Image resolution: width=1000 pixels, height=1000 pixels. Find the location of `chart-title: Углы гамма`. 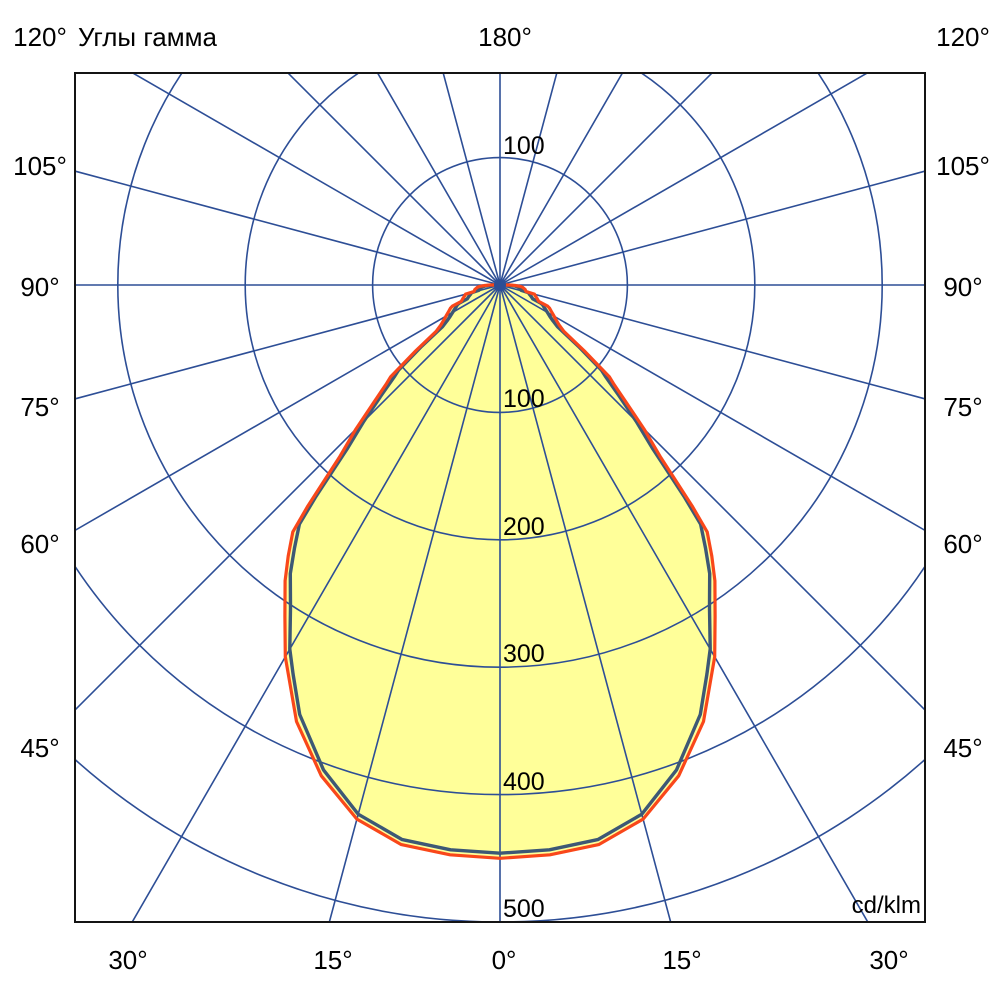

chart-title: Углы гамма is located at coordinates (147, 37).